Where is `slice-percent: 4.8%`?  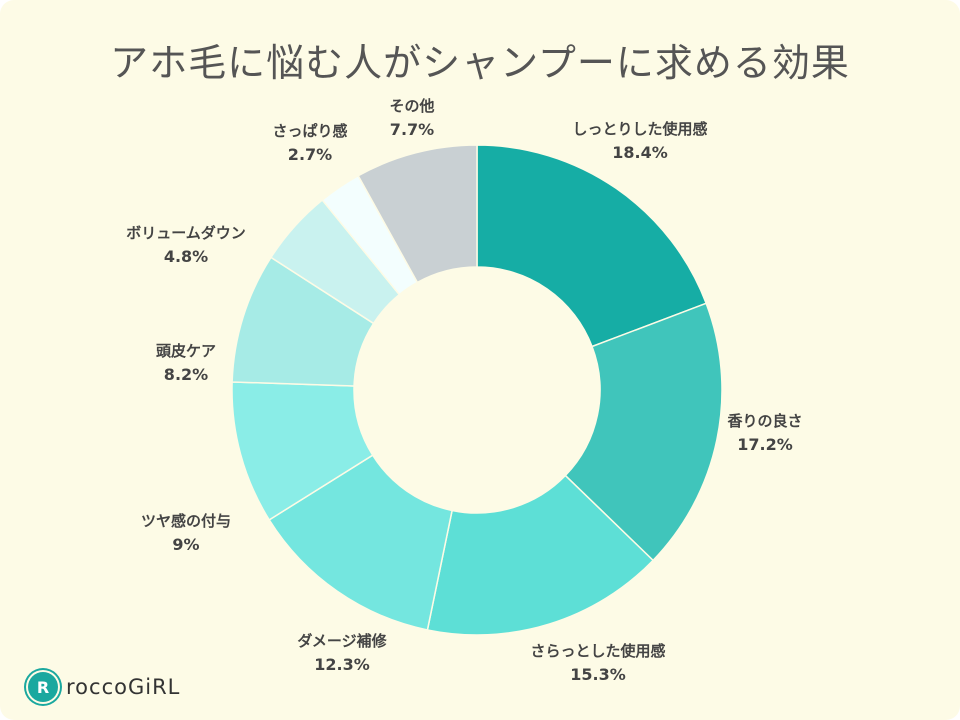
slice-percent: 4.8% is located at coordinates (186, 256).